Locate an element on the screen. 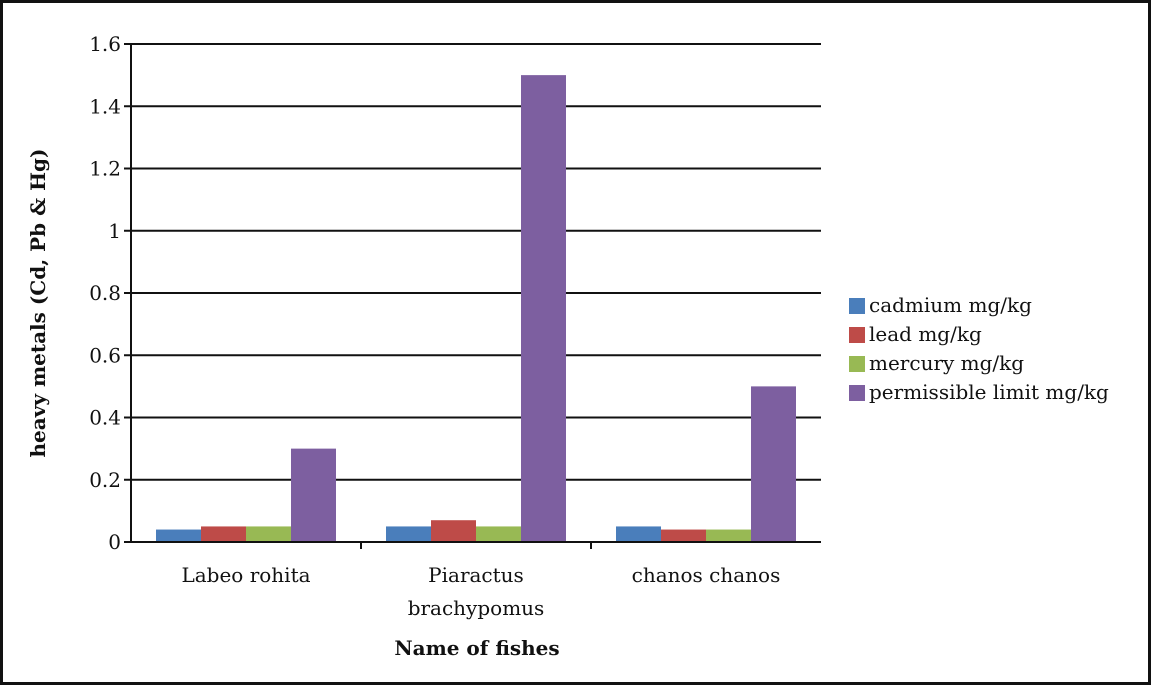  y-tick-label: 1.6 is located at coordinates (105, 44).